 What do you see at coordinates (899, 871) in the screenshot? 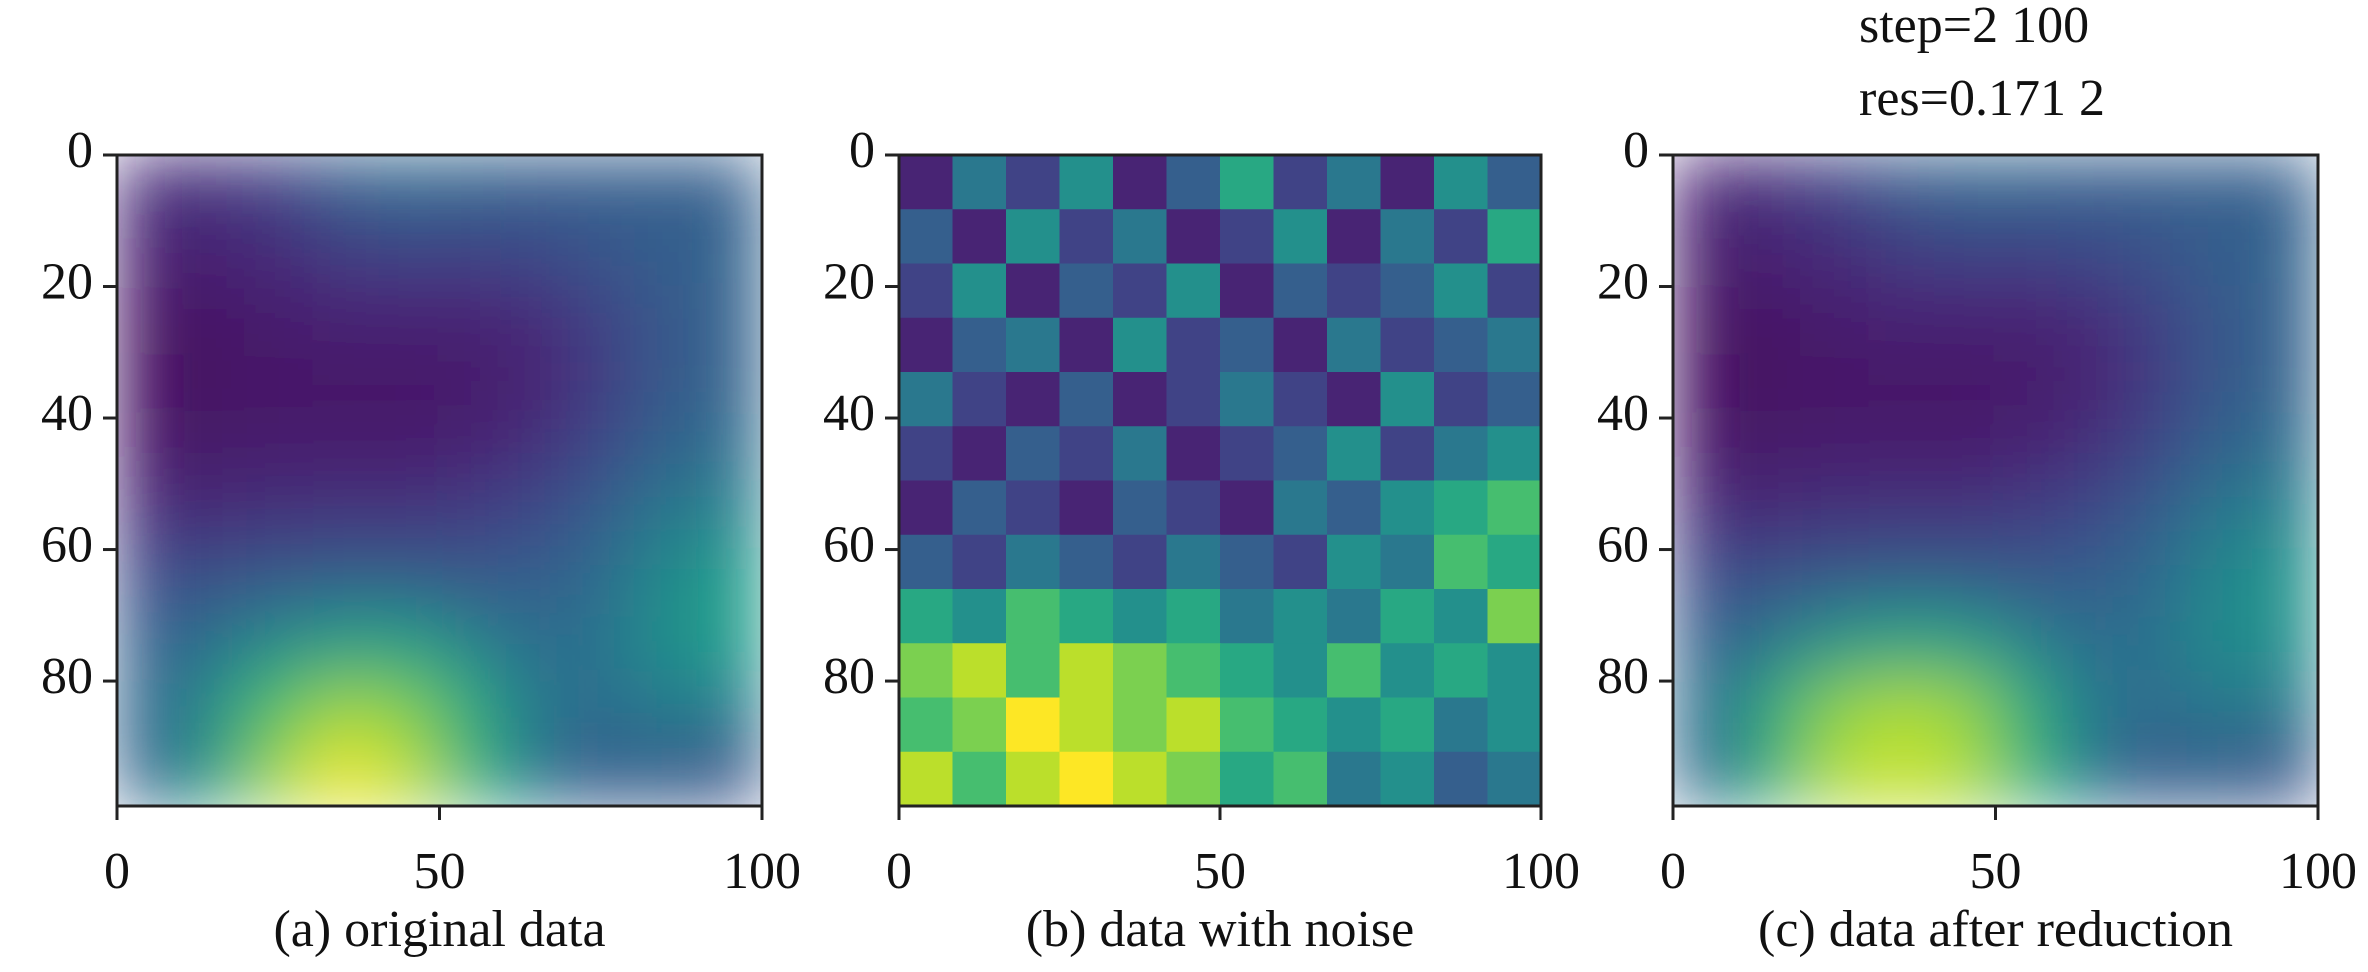
I see `x-tick-label: 0` at bounding box center [899, 871].